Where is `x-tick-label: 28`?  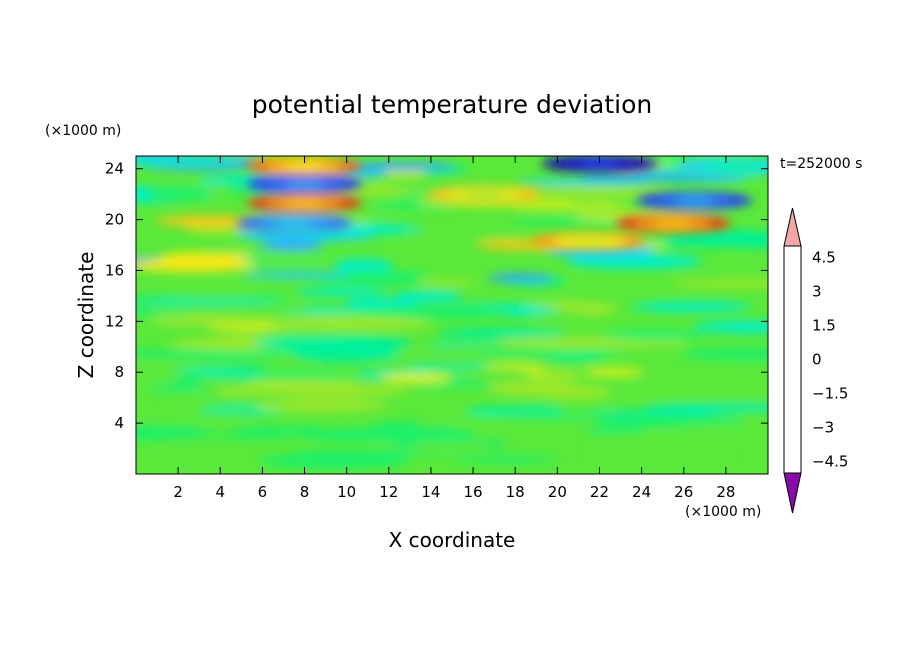
x-tick-label: 28 is located at coordinates (725, 492).